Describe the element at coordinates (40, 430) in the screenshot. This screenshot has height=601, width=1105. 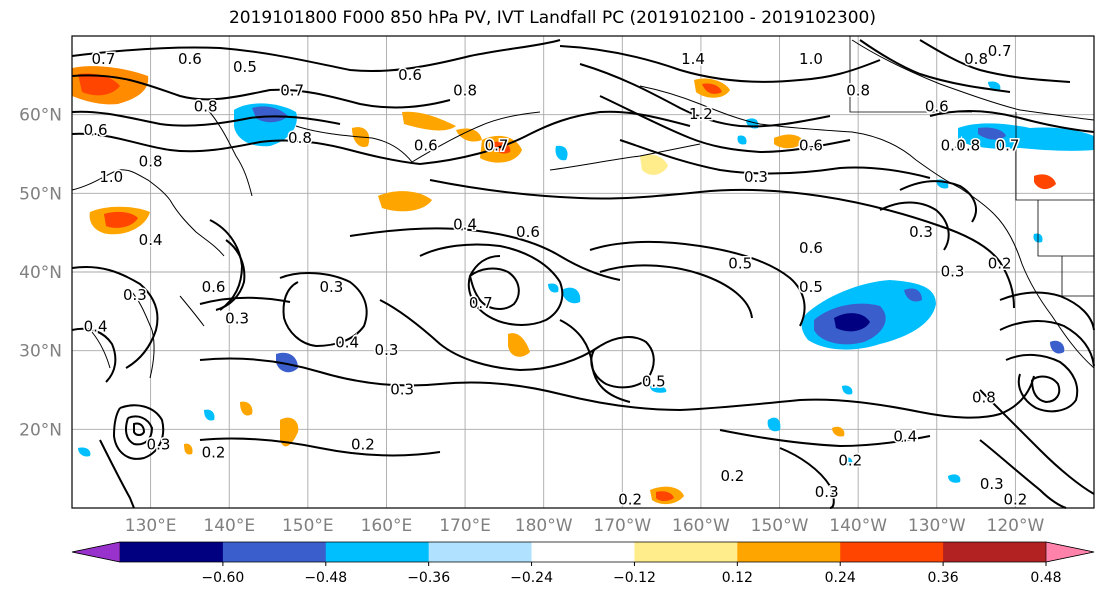
I see `latitude-label: 20°N` at that location.